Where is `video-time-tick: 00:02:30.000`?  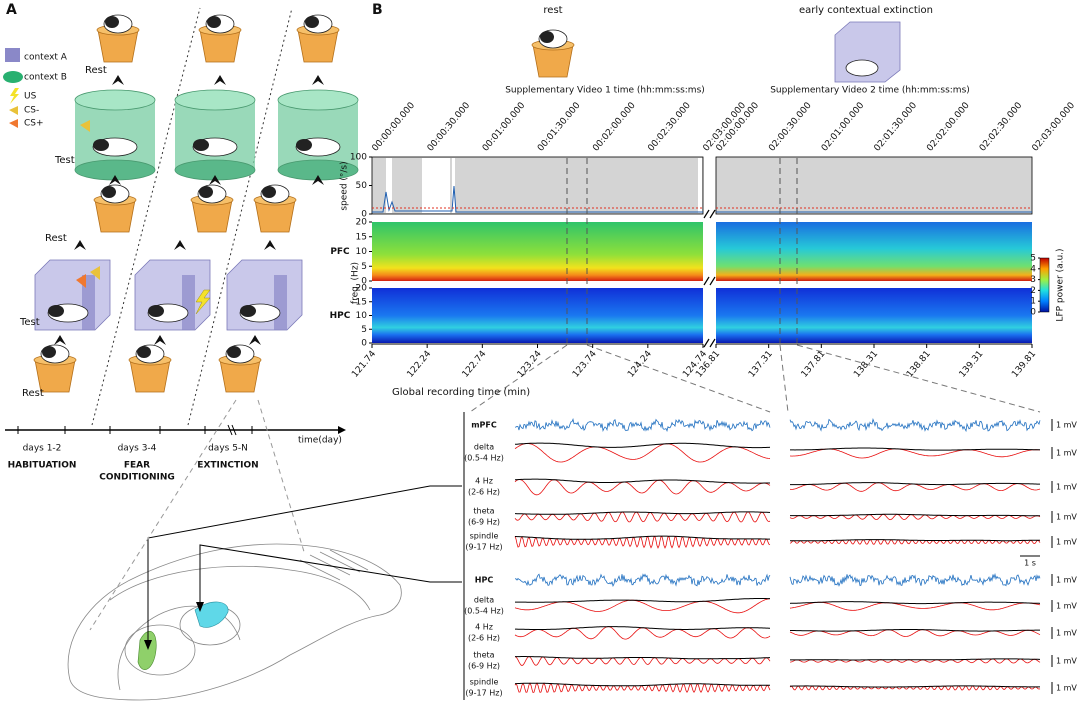 video-time-tick: 00:02:30.000 is located at coordinates (669, 127).